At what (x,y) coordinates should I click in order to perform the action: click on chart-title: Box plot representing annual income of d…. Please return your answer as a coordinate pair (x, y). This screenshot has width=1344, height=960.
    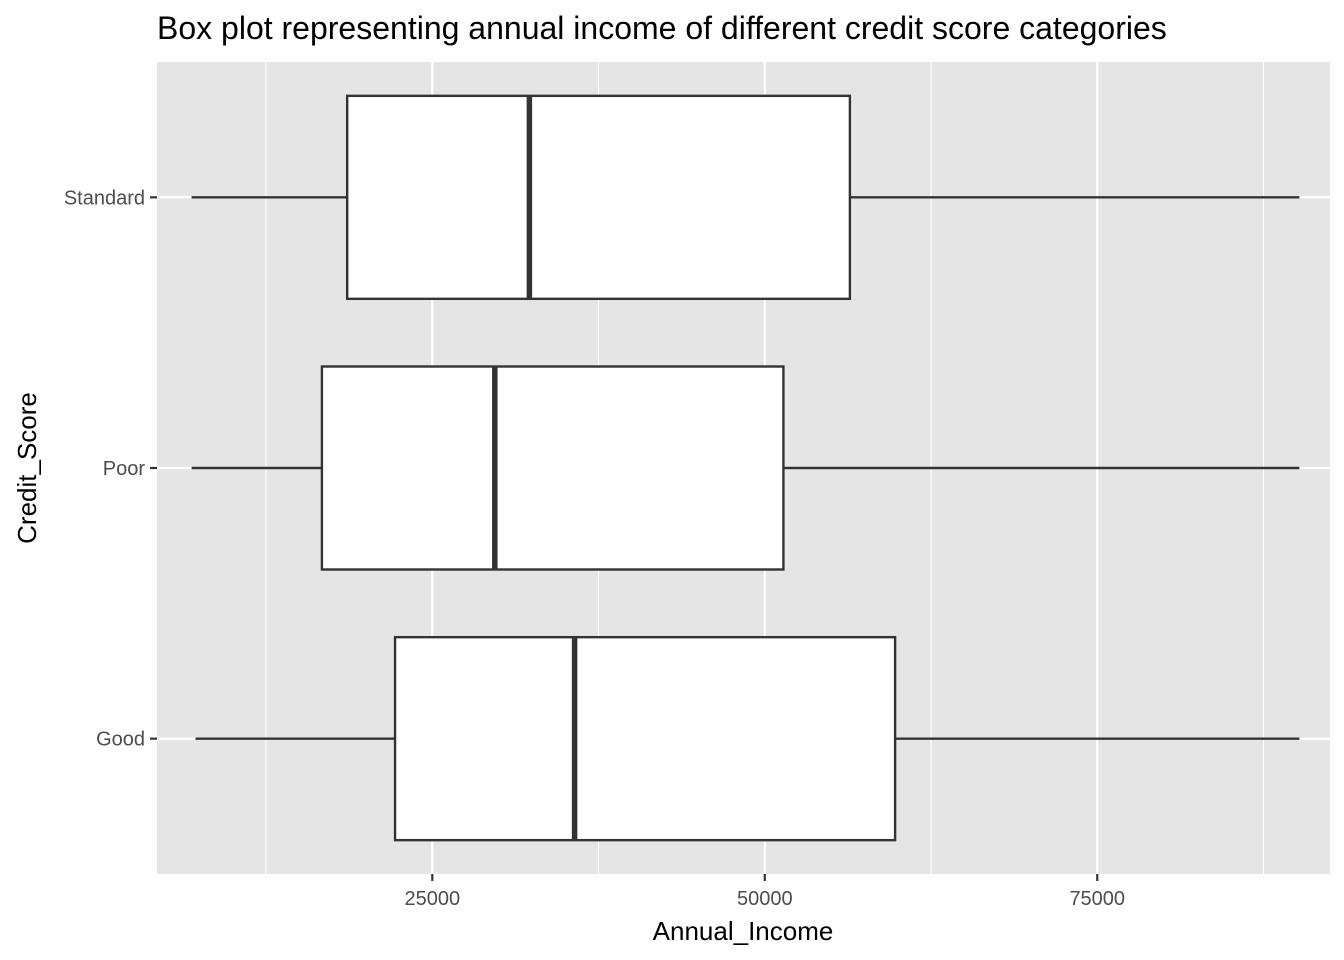
    Looking at the image, I should click on (662, 28).